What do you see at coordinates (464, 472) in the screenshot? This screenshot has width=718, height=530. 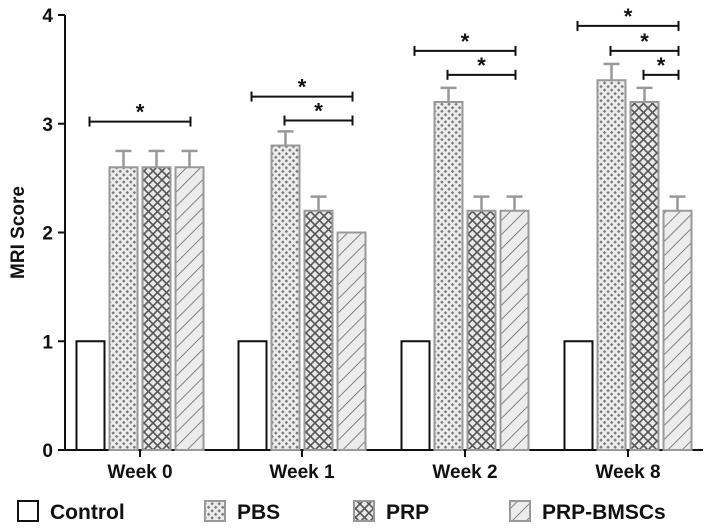 I see `x-tick-label: Week 2` at bounding box center [464, 472].